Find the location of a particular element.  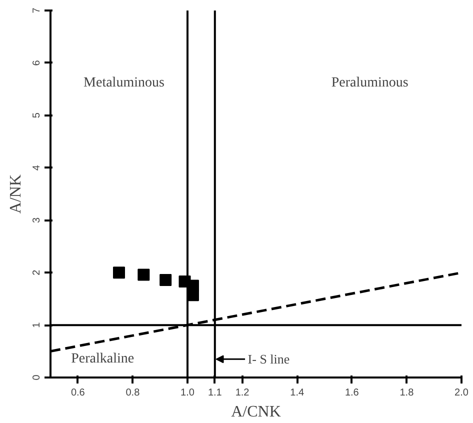

x-tick-label: 1.2 is located at coordinates (242, 393).